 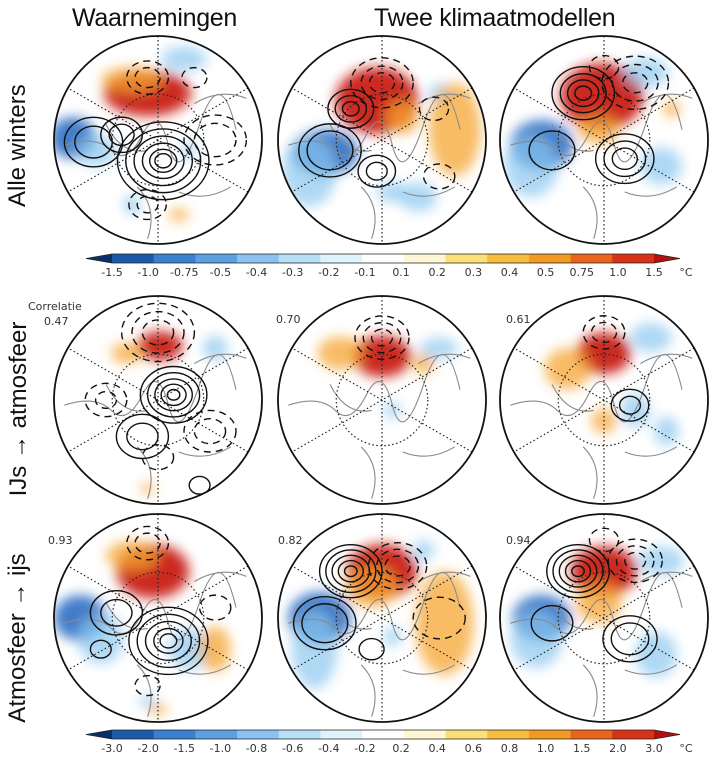 I want to click on colorbar-tick-label: 0.2, so click(x=437, y=272).